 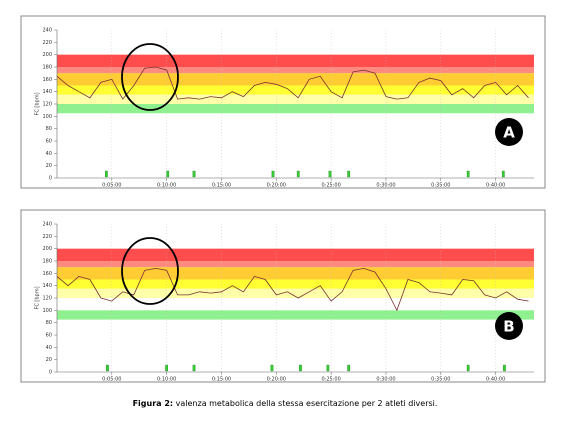 What do you see at coordinates (153, 403) in the screenshot?
I see `caption-label: Figura 2:` at bounding box center [153, 403].